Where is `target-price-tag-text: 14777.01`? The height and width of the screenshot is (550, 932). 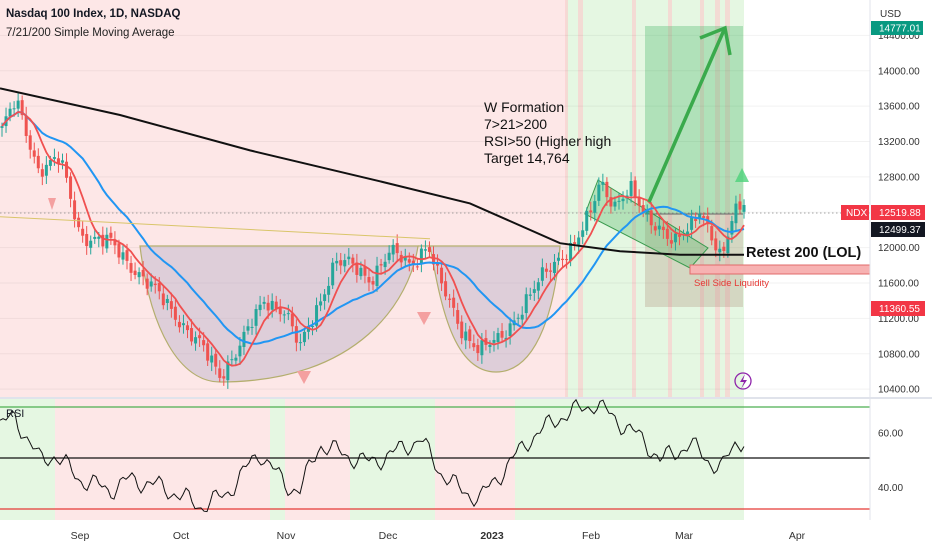
target-price-tag-text: 14777.01 is located at coordinates (900, 29).